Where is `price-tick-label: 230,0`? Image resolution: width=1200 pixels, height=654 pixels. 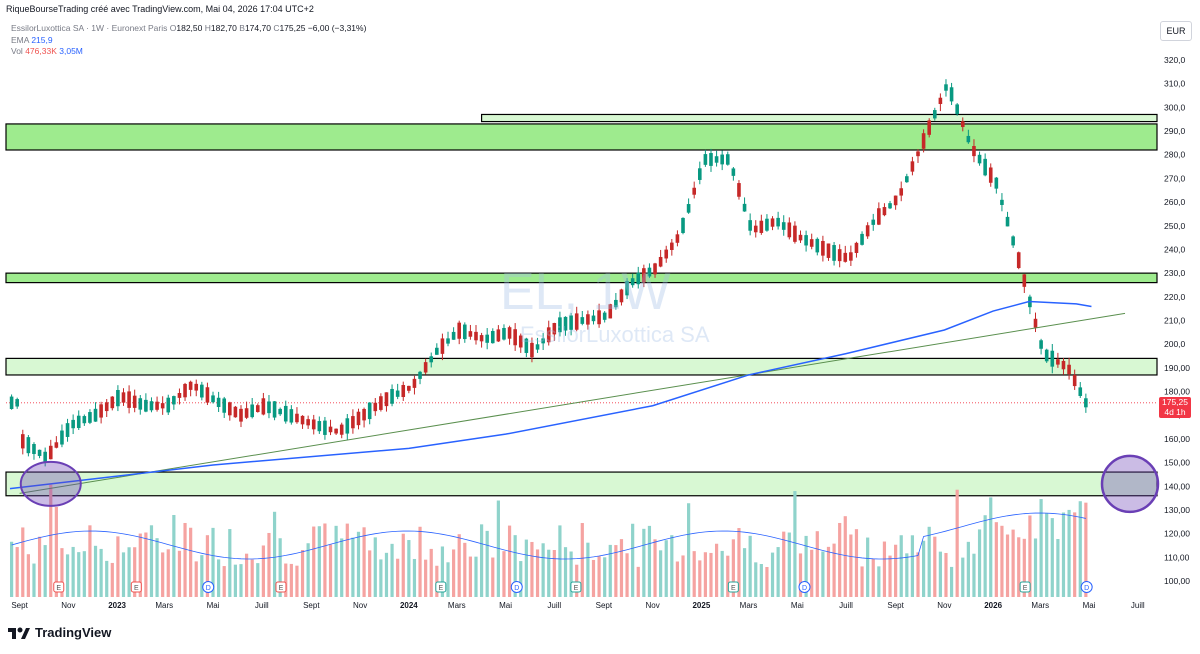
price-tick-label: 230,0 is located at coordinates (1175, 273).